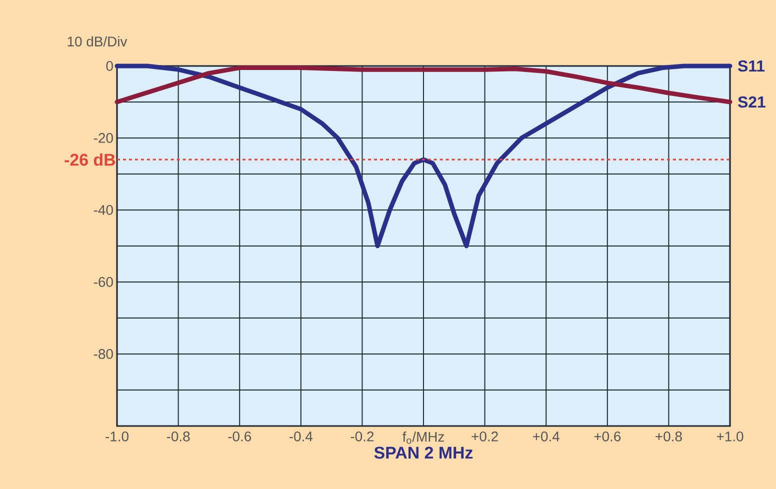  I want to click on y-tick-label: -40, so click(103, 210).